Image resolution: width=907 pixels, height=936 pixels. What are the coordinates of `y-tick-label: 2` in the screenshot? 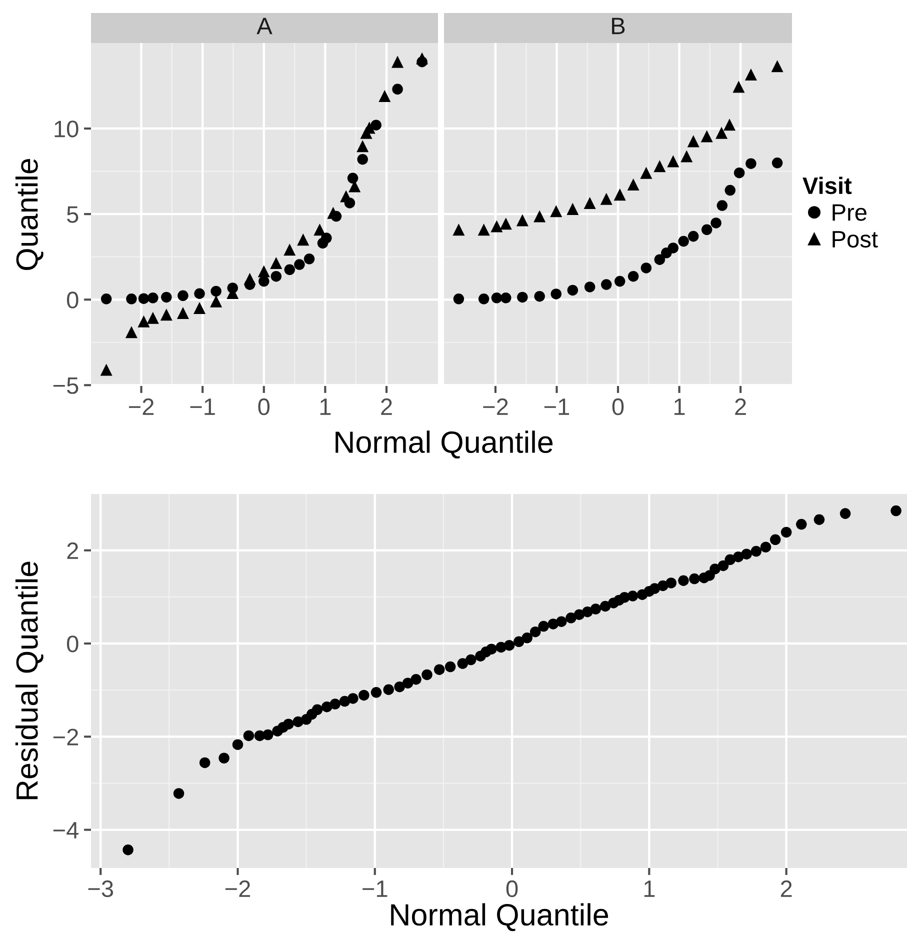 It's located at (72, 550).